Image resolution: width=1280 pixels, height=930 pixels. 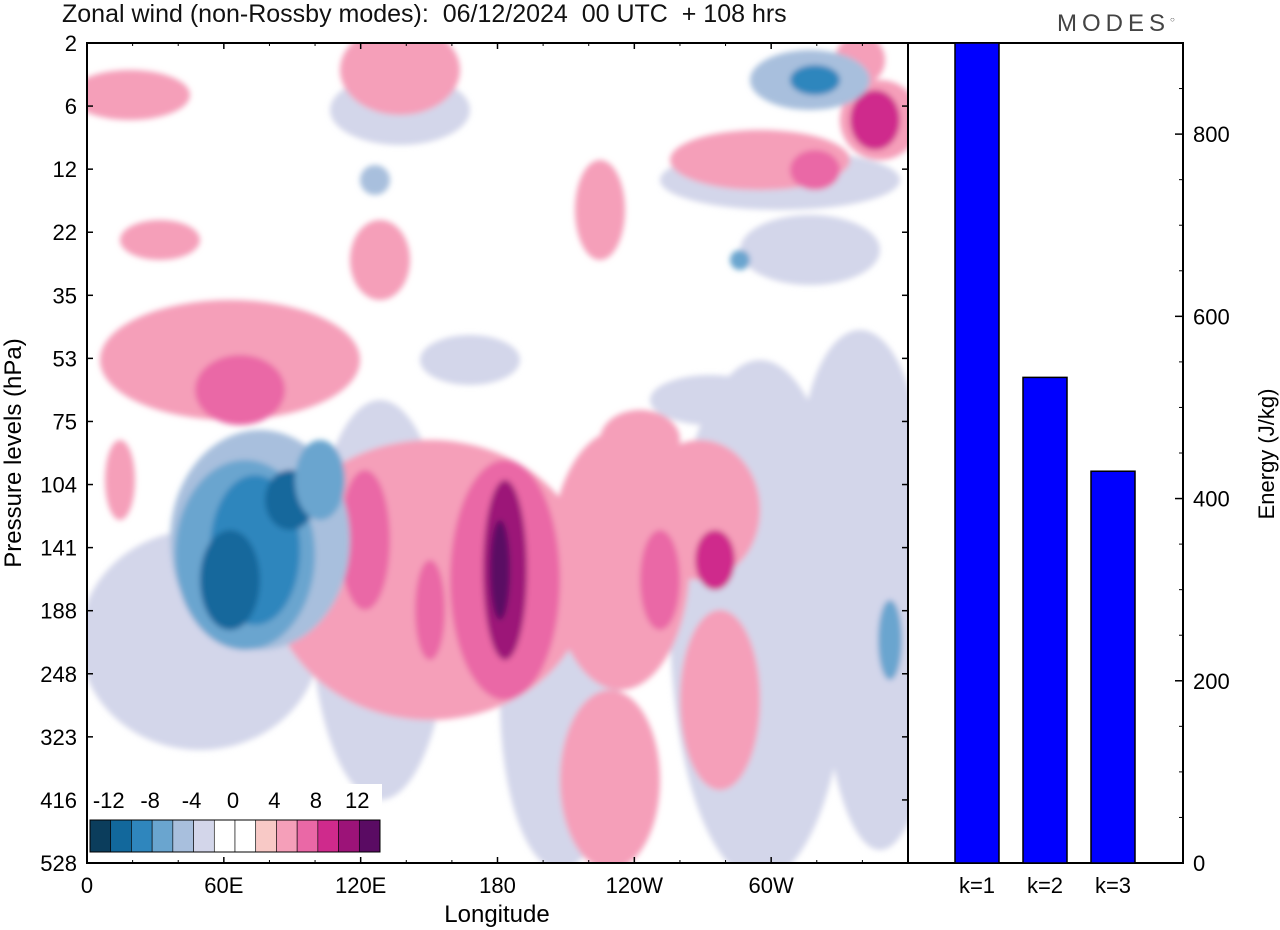 I want to click on colorbar-label: -8, so click(x=150, y=800).